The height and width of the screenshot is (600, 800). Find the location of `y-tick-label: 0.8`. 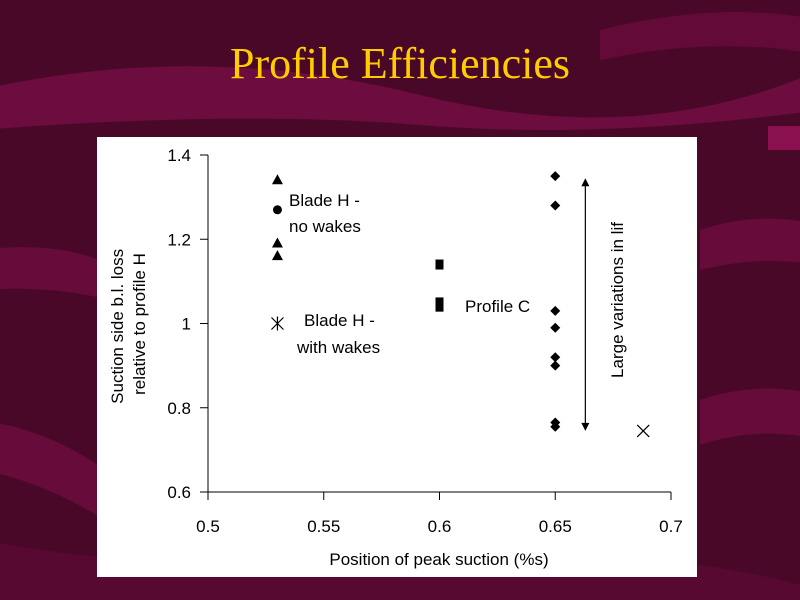

y-tick-label: 0.8 is located at coordinates (179, 408).